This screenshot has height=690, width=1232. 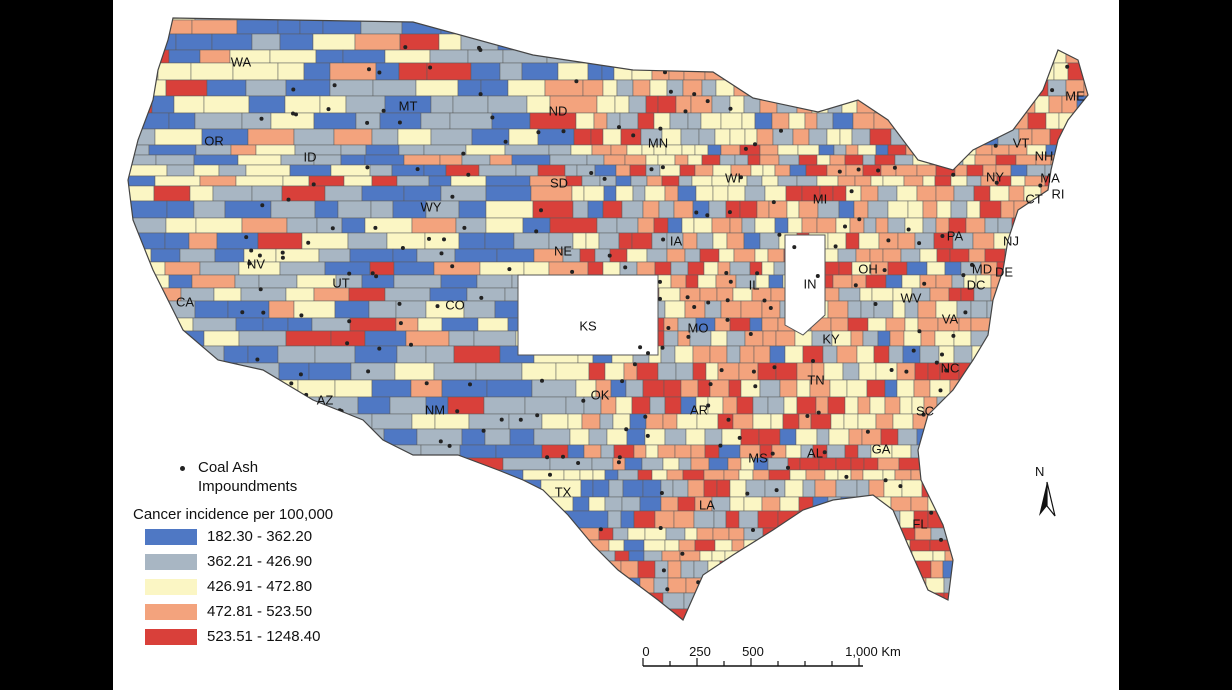 I want to click on state-label-ne: NE, so click(x=563, y=251).